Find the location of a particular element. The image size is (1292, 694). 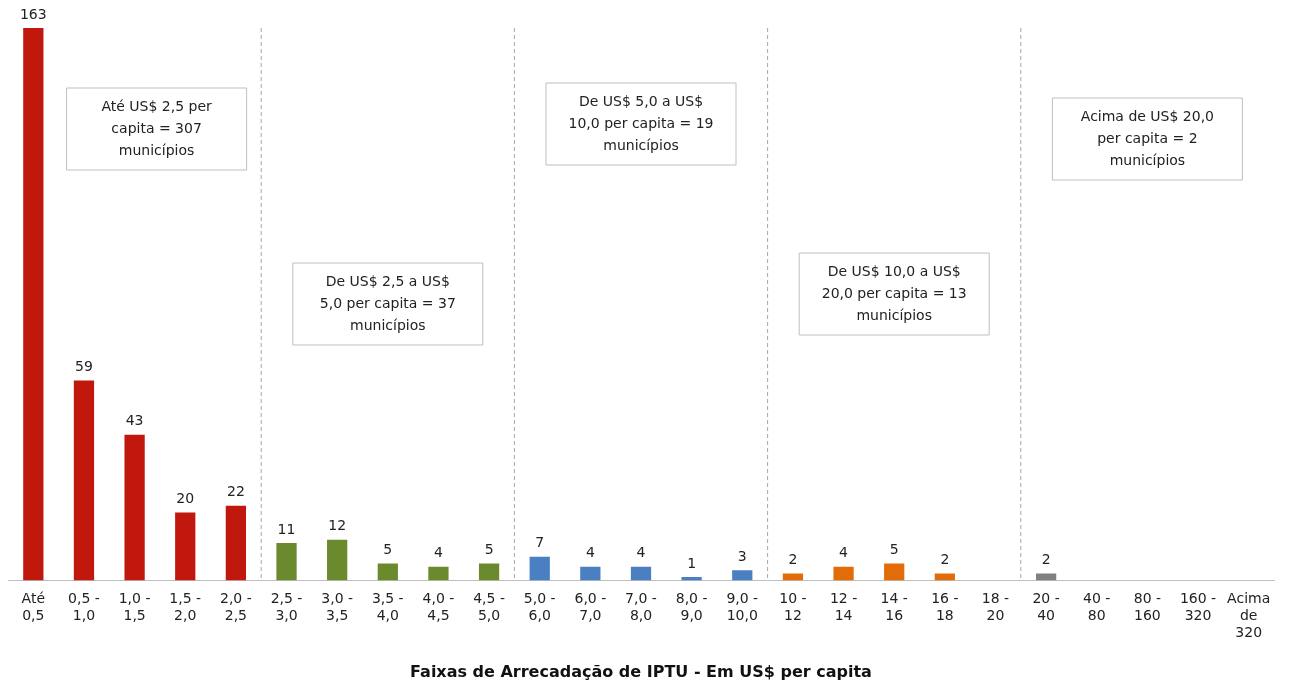

data-label: 12 is located at coordinates (337, 525).